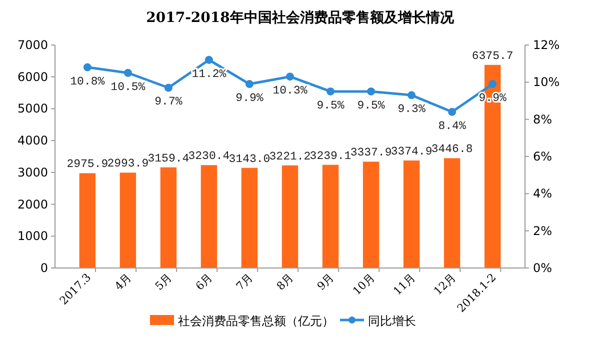 The width and height of the screenshot is (600, 341). What do you see at coordinates (123, 281) in the screenshot?
I see `x-tick-label: 4月` at bounding box center [123, 281].